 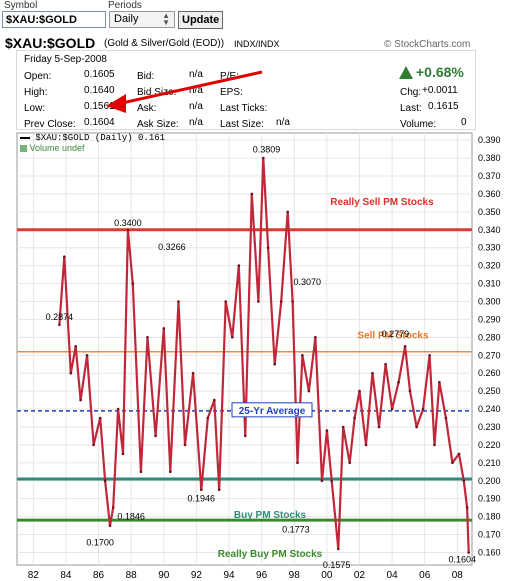 What do you see at coordinates (35, 108) in the screenshot?
I see `low-label: Low:` at bounding box center [35, 108].